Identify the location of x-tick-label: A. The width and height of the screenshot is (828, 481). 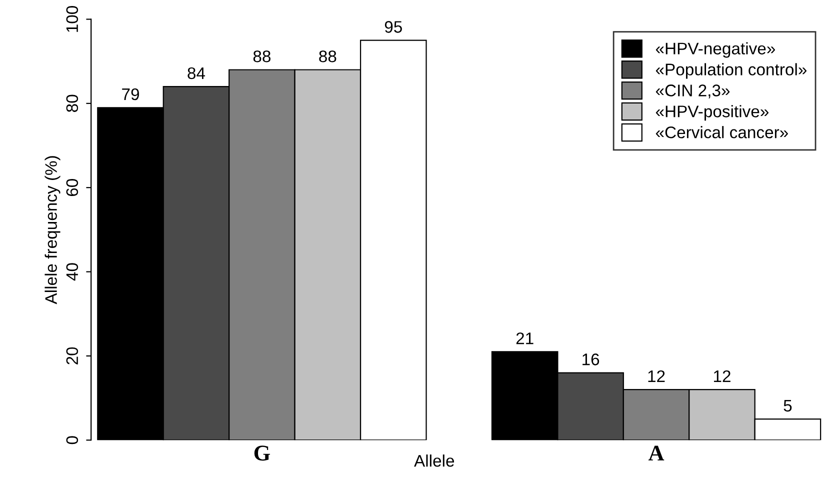
(656, 453).